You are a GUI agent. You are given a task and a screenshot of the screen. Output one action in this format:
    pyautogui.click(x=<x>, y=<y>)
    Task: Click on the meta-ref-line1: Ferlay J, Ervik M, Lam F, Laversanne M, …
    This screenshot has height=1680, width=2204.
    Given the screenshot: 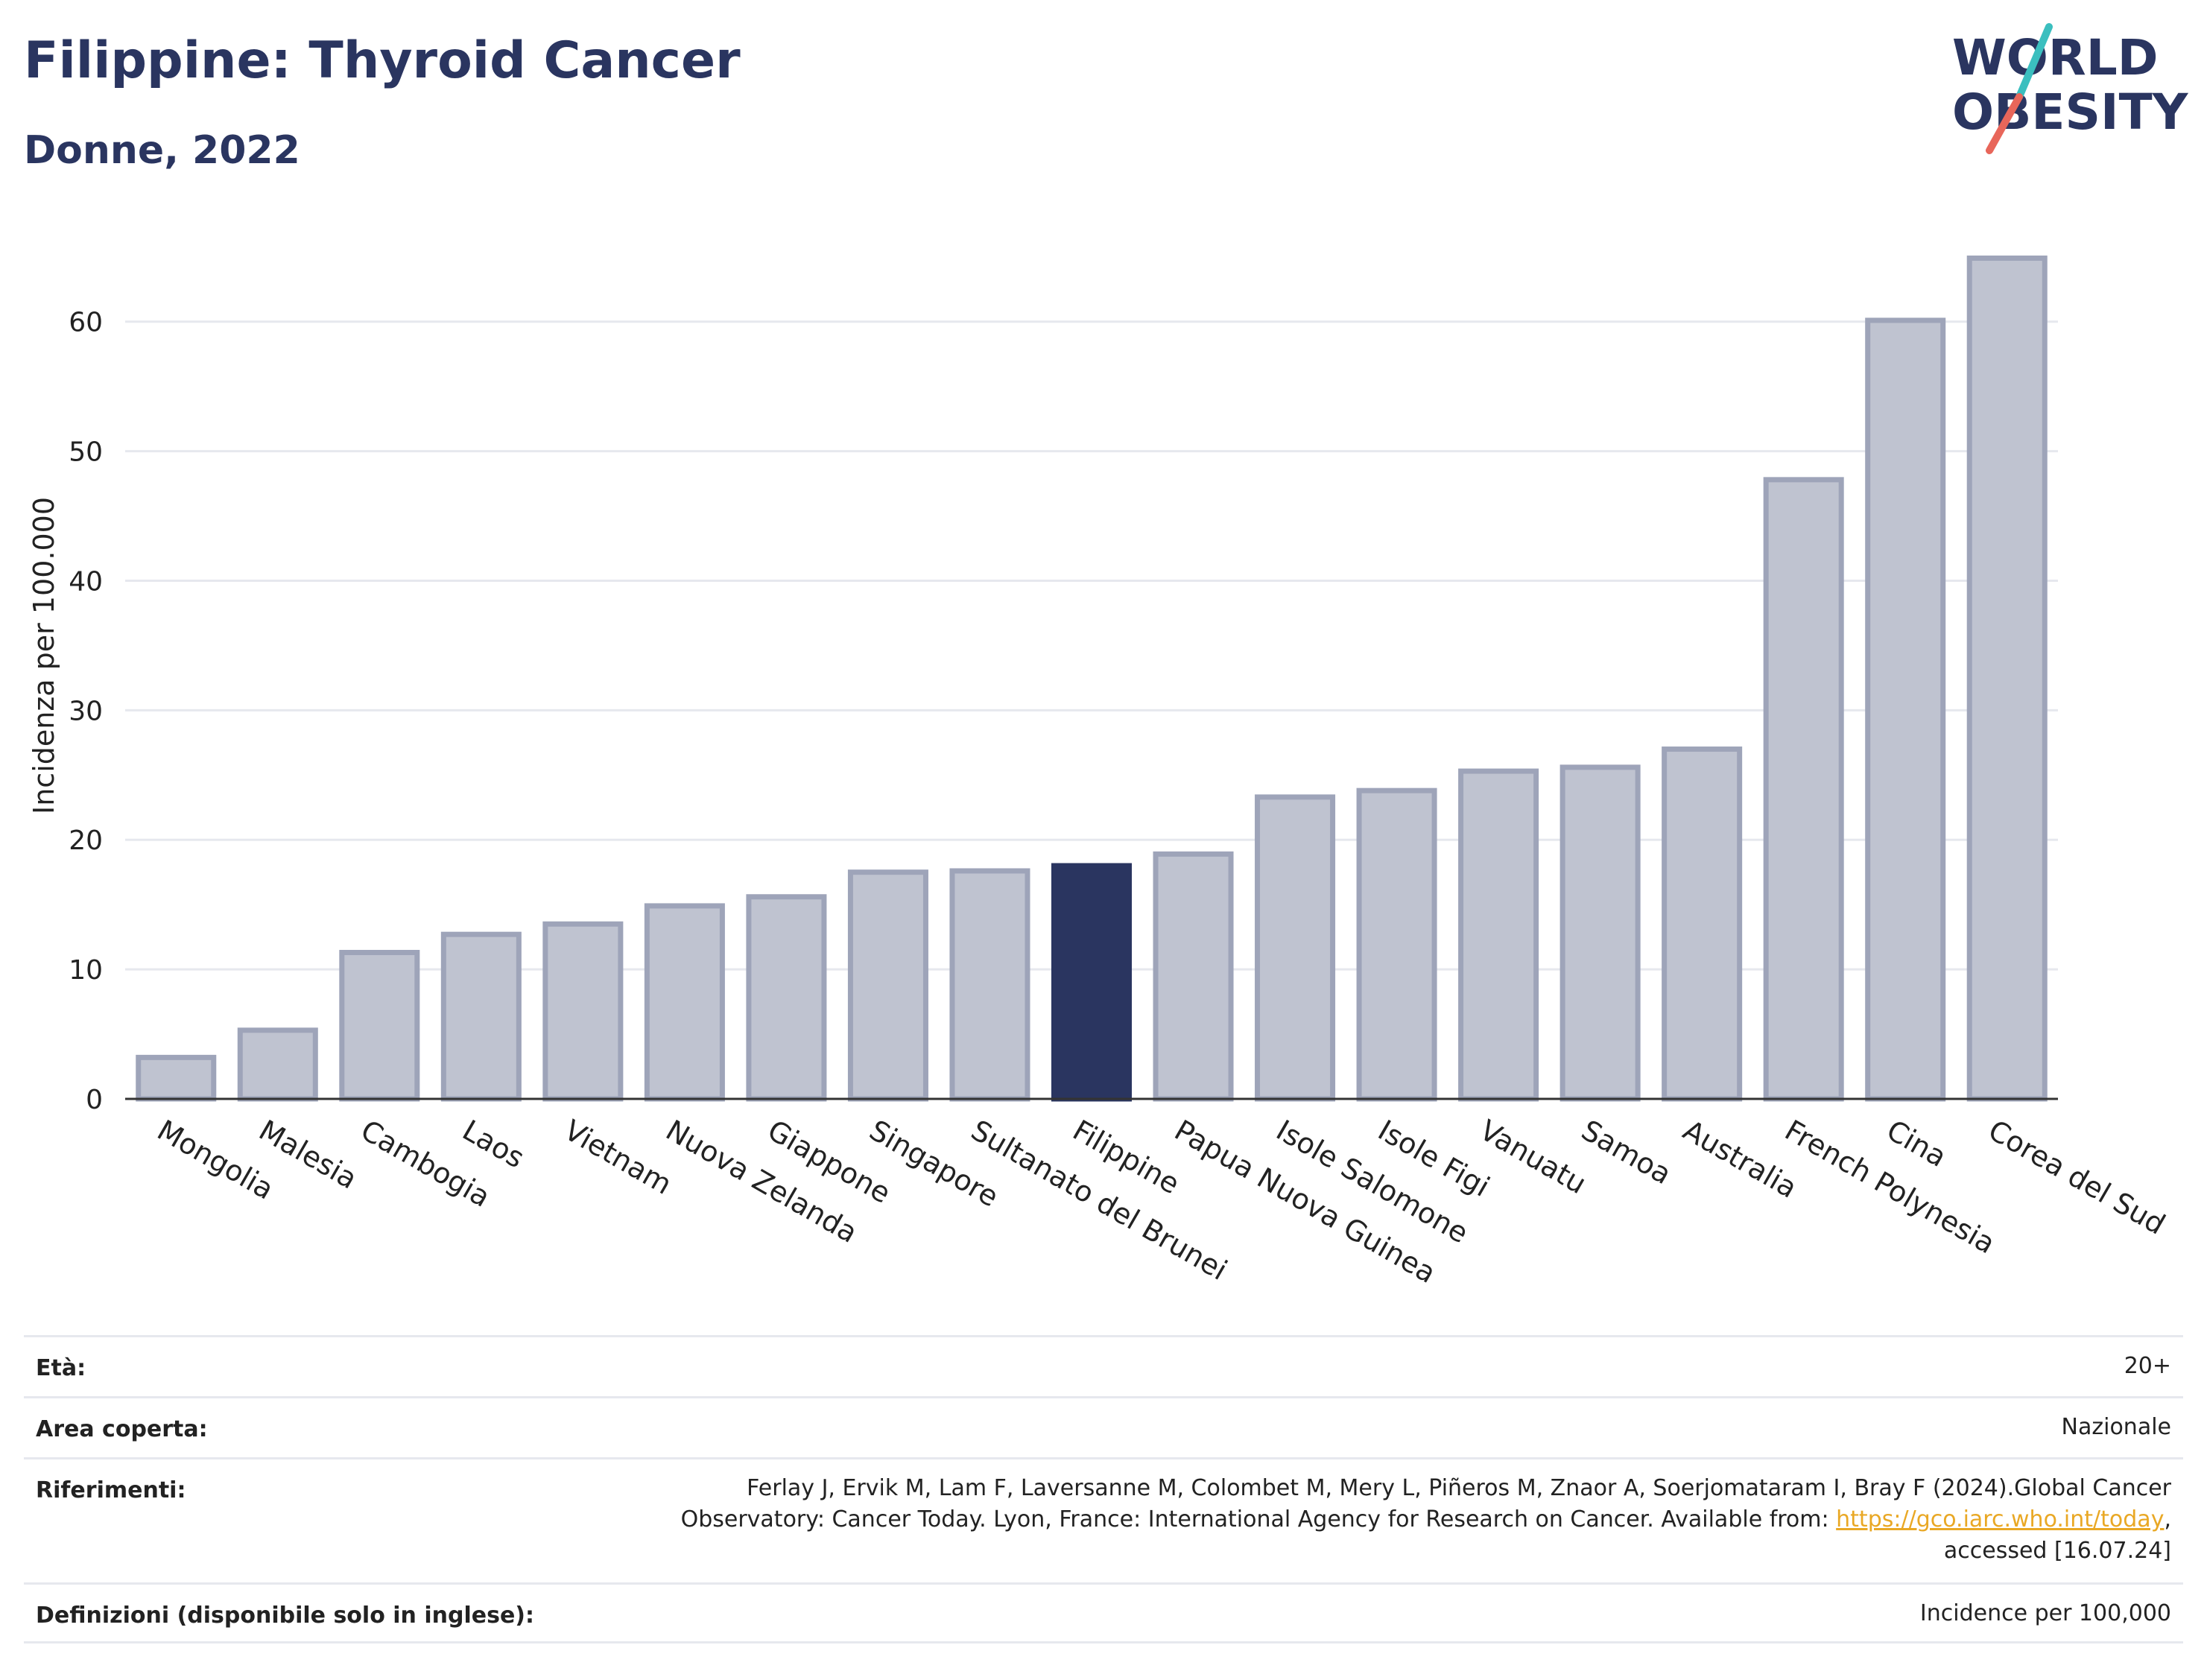 What is the action you would take?
    pyautogui.click(x=1459, y=1488)
    